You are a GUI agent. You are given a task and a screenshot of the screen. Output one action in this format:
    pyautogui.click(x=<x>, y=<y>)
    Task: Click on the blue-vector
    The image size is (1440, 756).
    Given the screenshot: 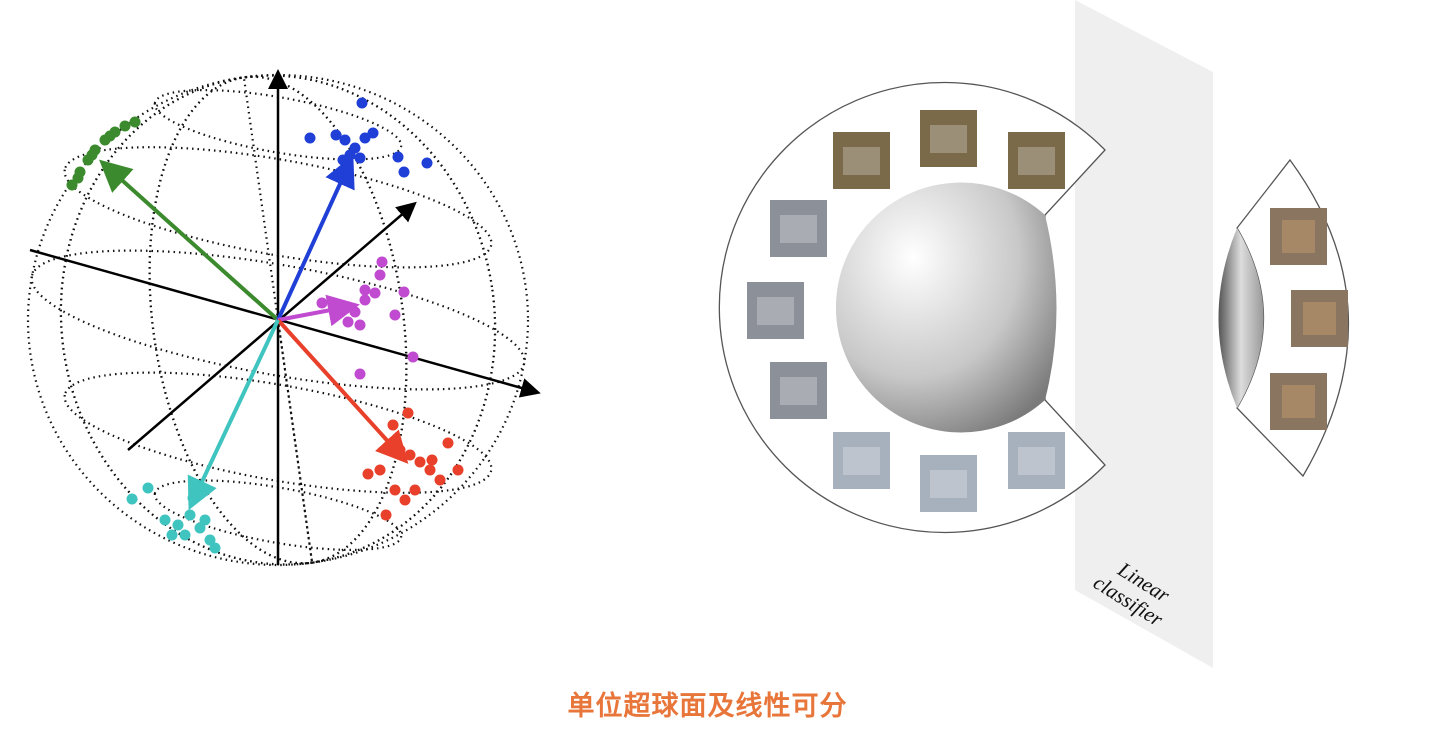 What is the action you would take?
    pyautogui.click(x=315, y=237)
    